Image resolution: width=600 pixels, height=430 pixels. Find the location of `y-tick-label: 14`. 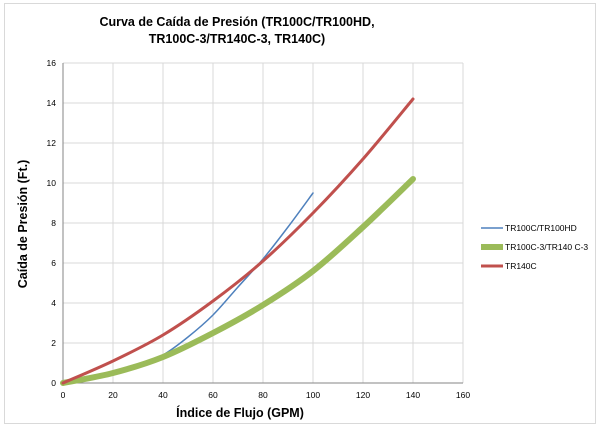

y-tick-label: 14 is located at coordinates (52, 103).